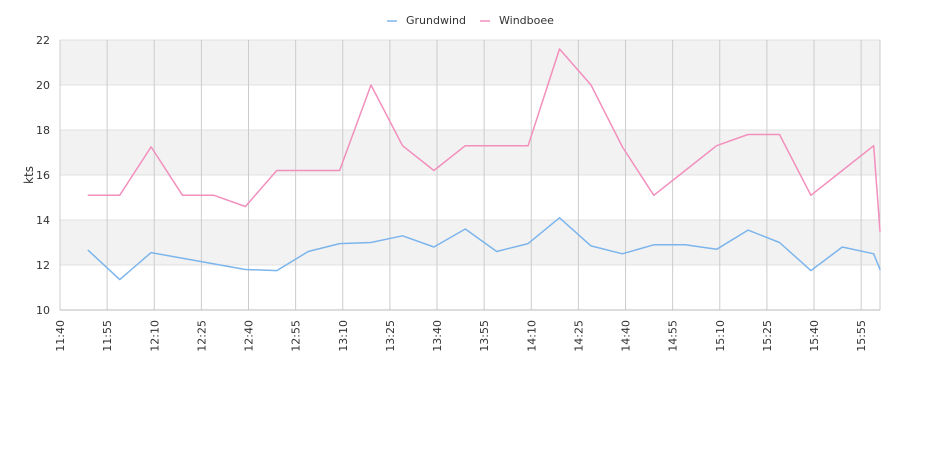  I want to click on legend-label: Windboee, so click(526, 20).